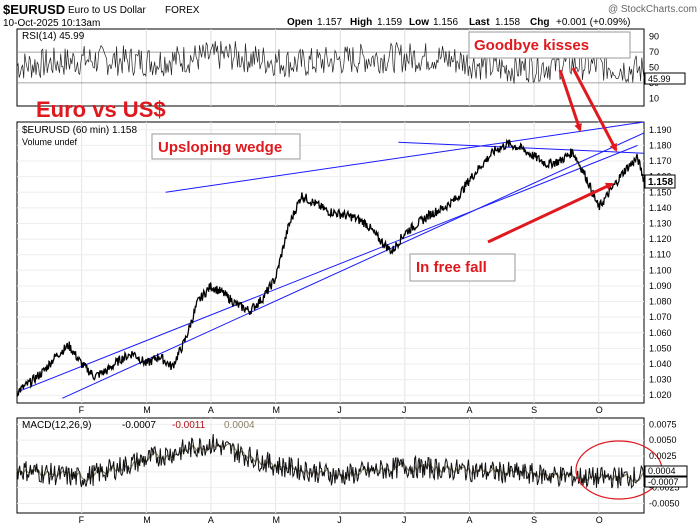 This screenshot has width=700, height=530. Describe the element at coordinates (654, 37) in the screenshot. I see `rsi-tick-90: 90` at that location.